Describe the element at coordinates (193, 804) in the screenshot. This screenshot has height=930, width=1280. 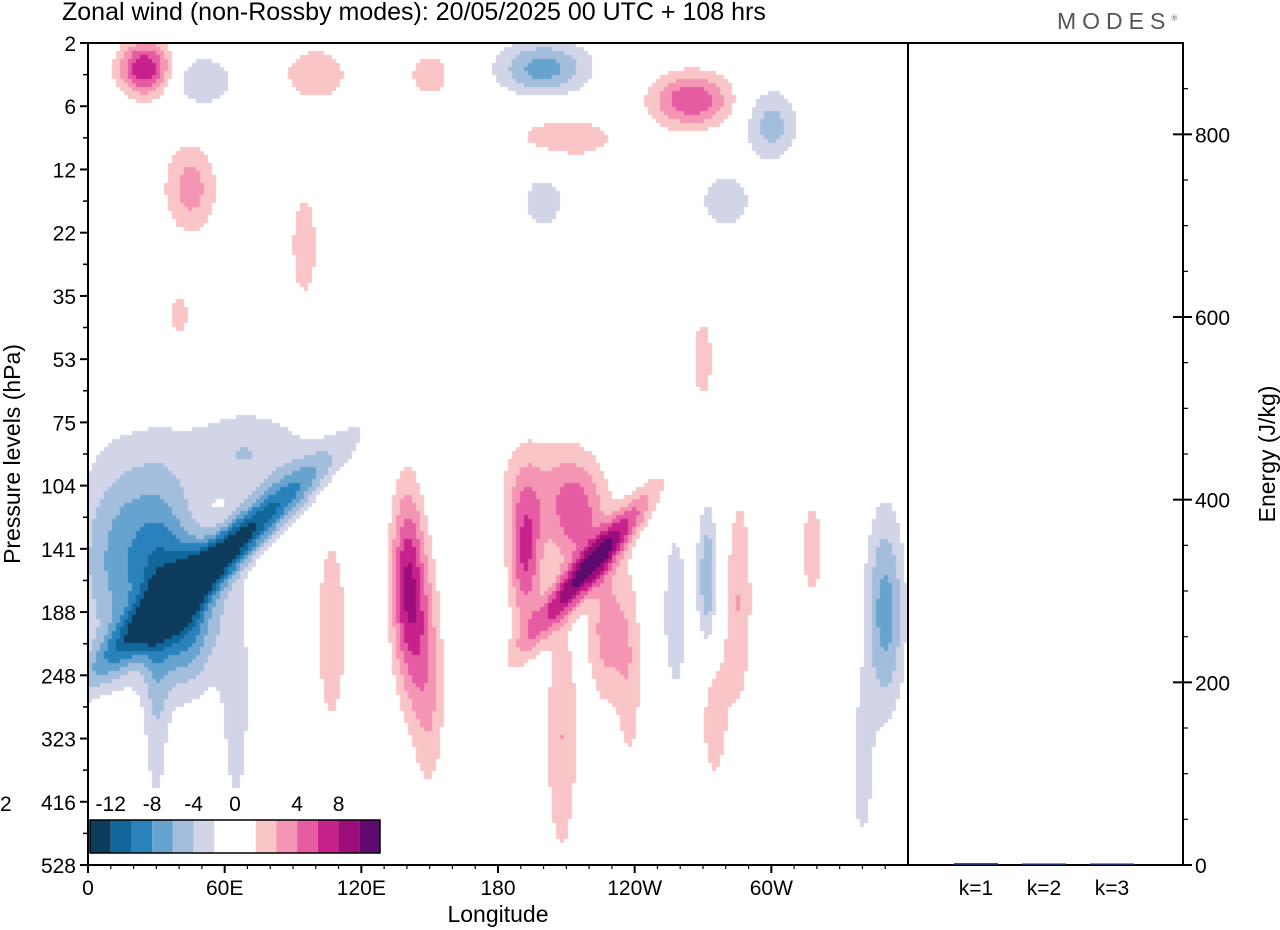
I see `colorbar-label: -4` at that location.